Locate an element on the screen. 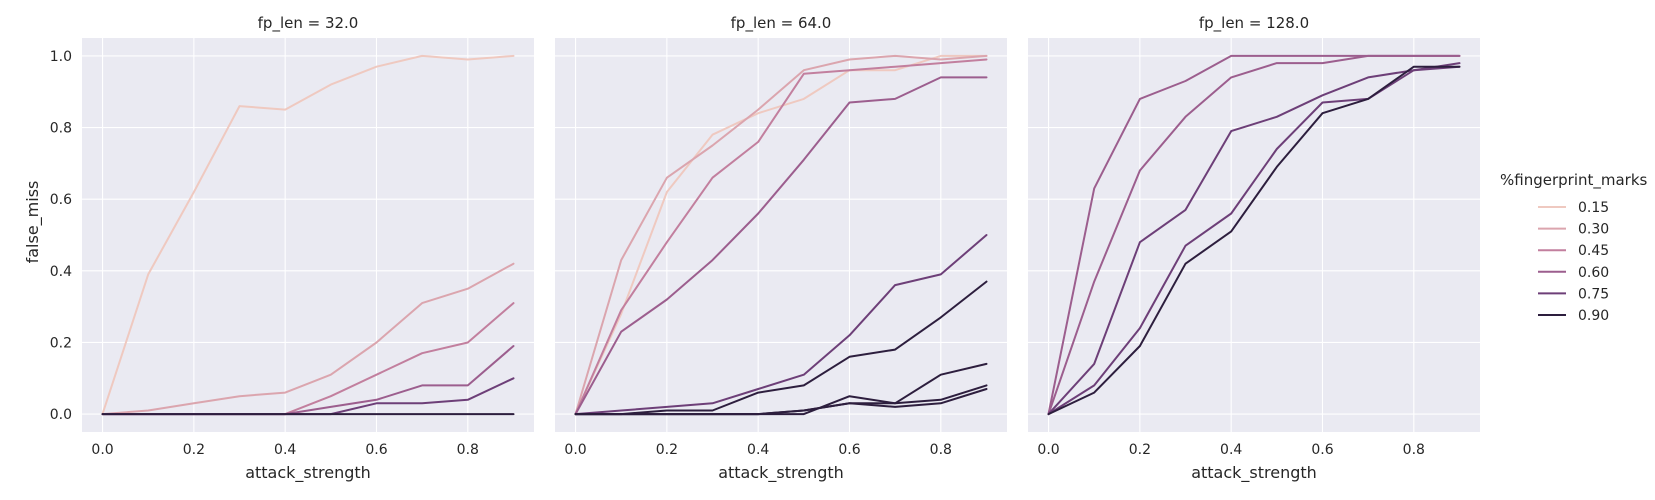 The width and height of the screenshot is (1655, 500). y-axis-label: false_miss is located at coordinates (33, 222).